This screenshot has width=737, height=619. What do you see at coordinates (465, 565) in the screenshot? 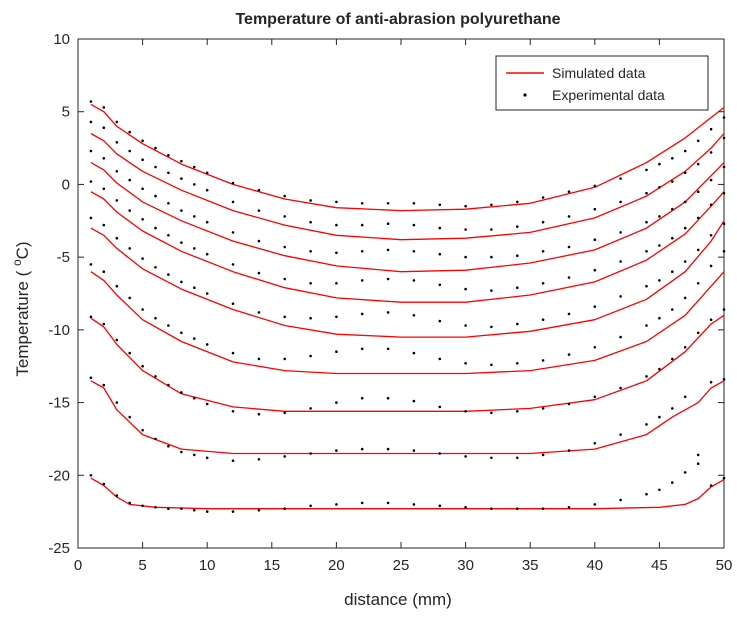
I see `x-tick-label: 30` at bounding box center [465, 565].